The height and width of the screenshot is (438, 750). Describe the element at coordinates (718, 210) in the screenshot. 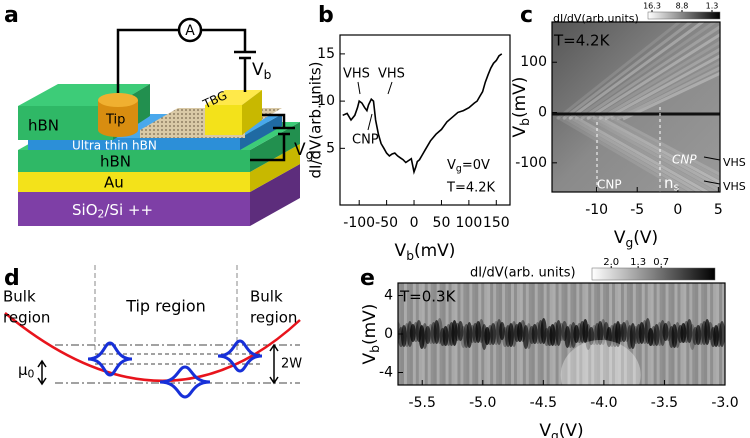

I see `x-tick-label: 5` at that location.